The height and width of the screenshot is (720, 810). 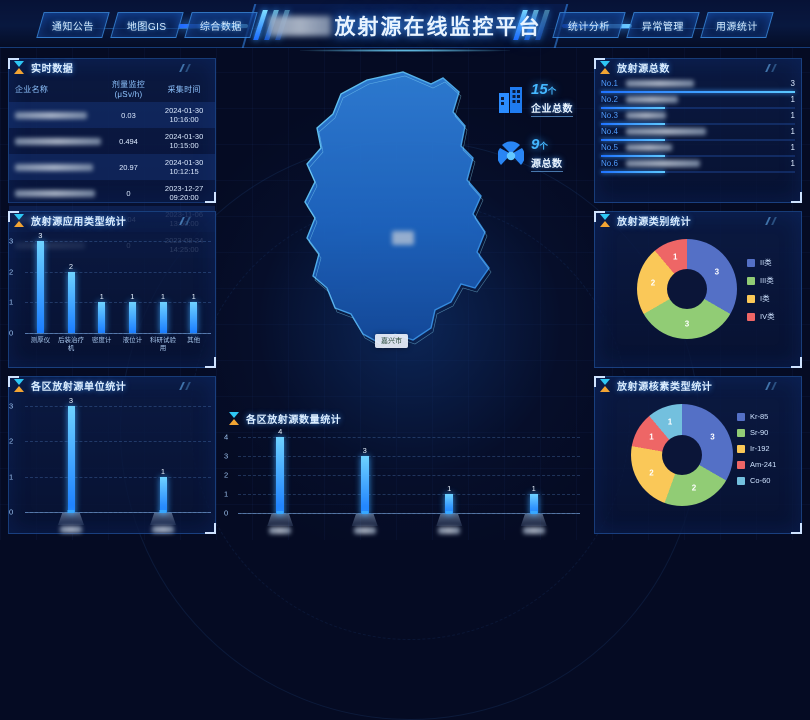 What do you see at coordinates (761, 298) in the screenshot?
I see `legend-item: I类` at bounding box center [761, 298].